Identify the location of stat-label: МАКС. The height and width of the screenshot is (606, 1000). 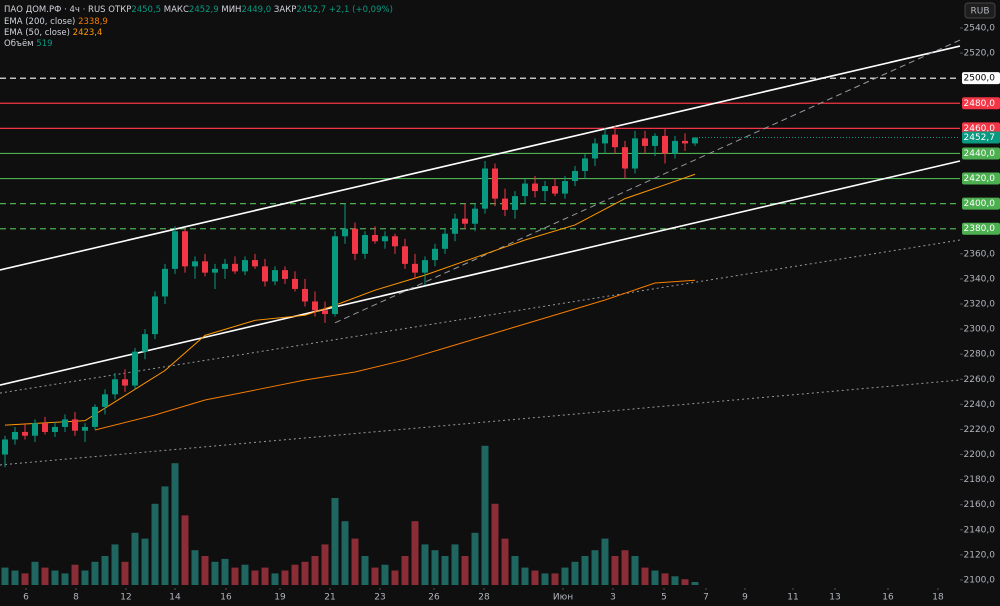
(176, 10).